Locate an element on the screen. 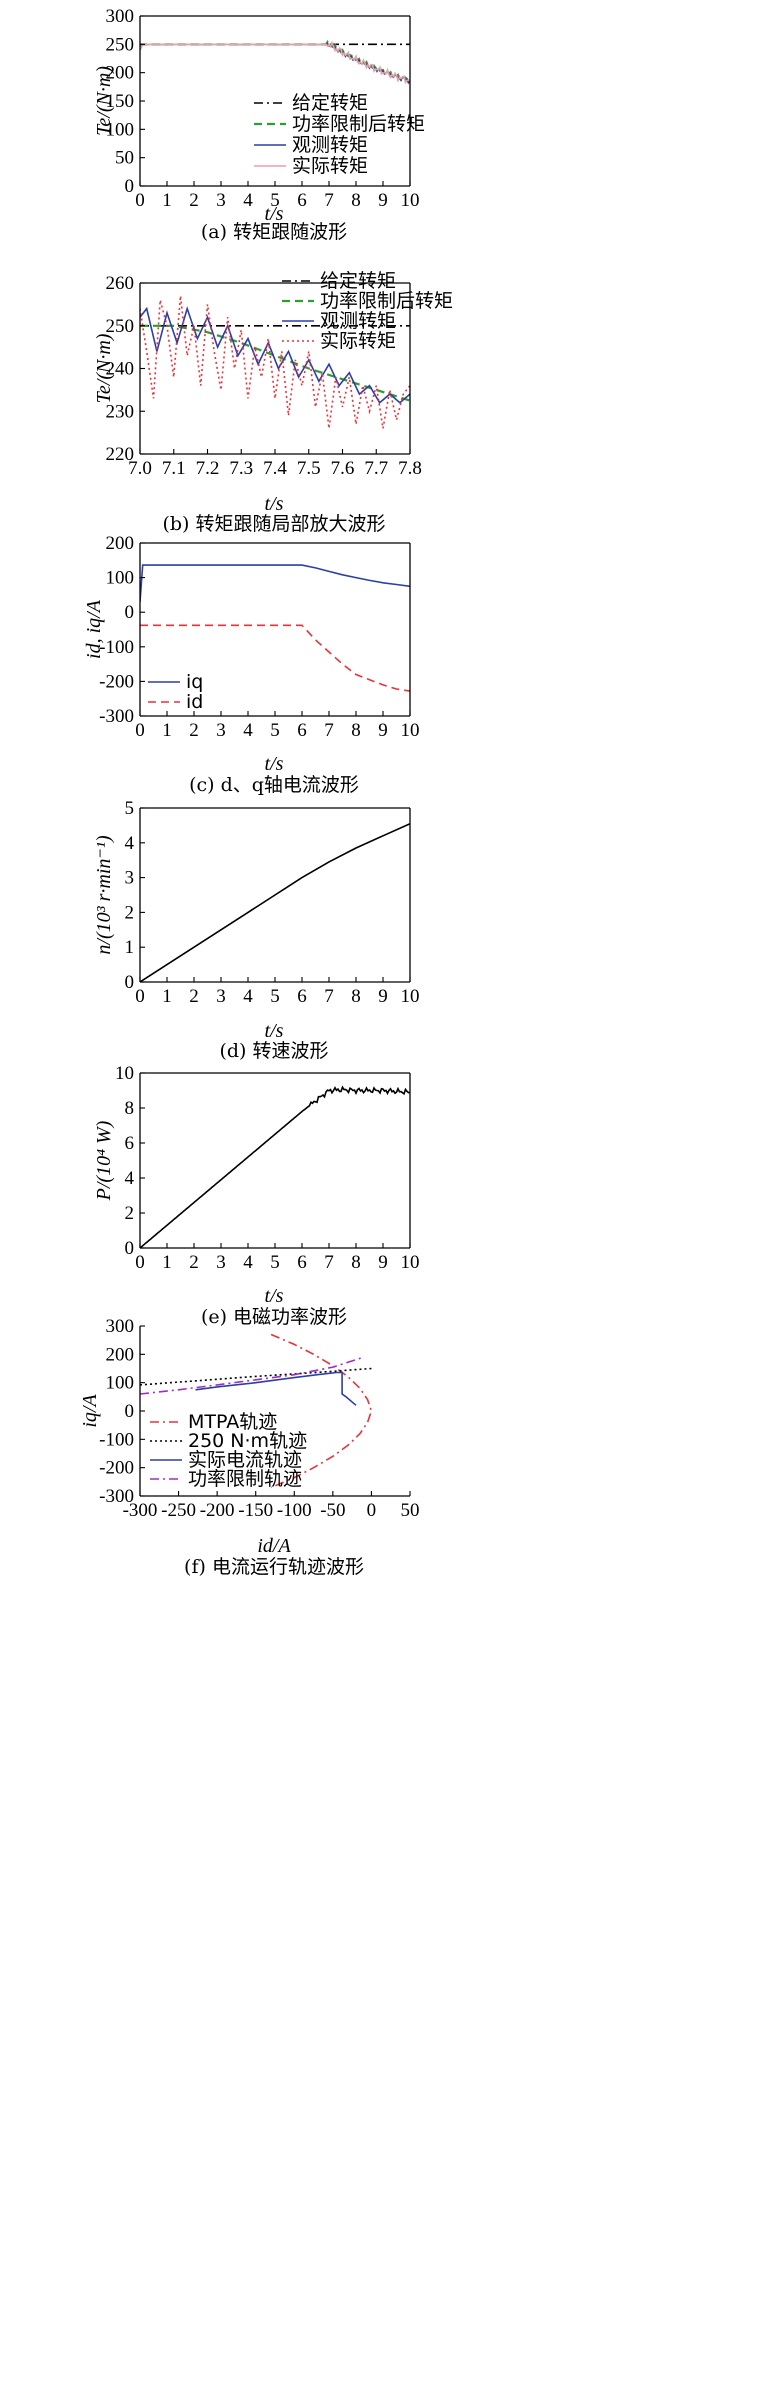  chart-caption: (b) 转矩跟随局部放大波形 is located at coordinates (273, 524).